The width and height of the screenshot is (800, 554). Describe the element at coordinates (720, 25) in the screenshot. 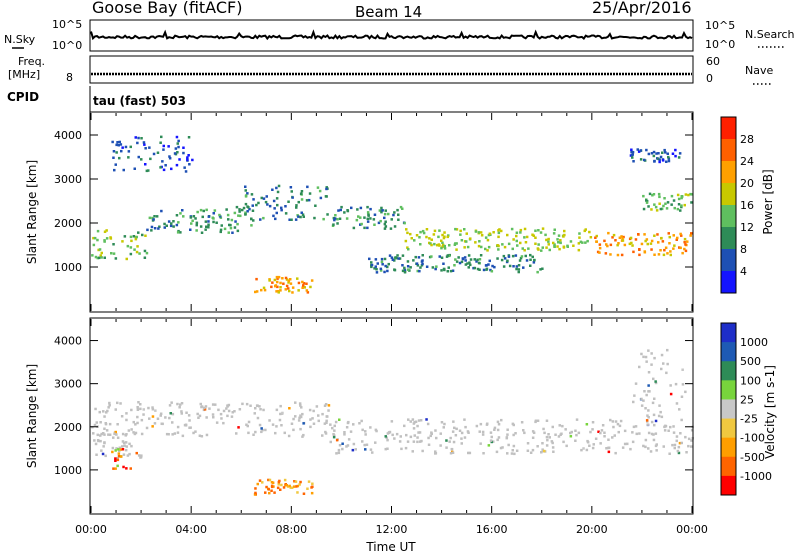

I see `noise-right-tick-top: 10^5` at that location.